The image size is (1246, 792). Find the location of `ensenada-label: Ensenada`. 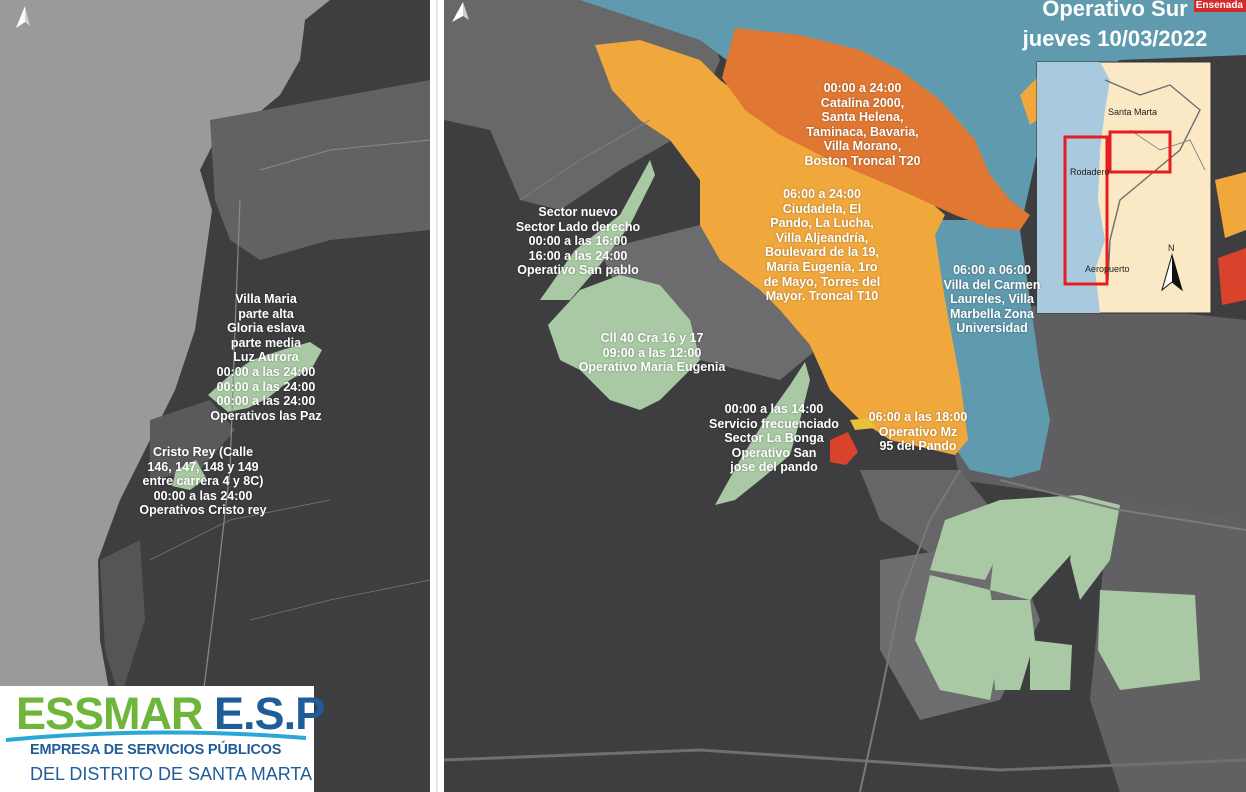

ensenada-label: Ensenada is located at coordinates (1220, 6).